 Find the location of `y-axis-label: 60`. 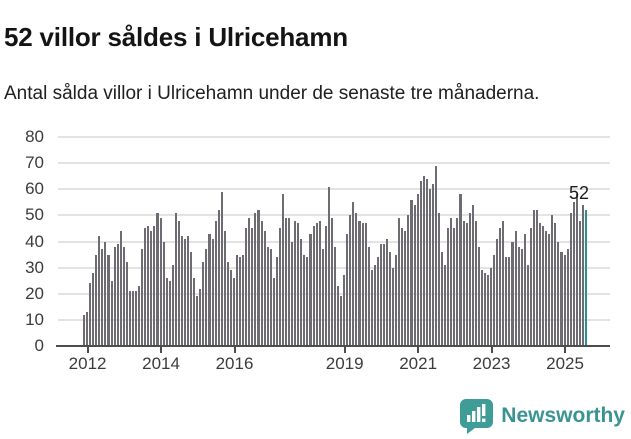

y-axis-label: 60 is located at coordinates (34, 189).